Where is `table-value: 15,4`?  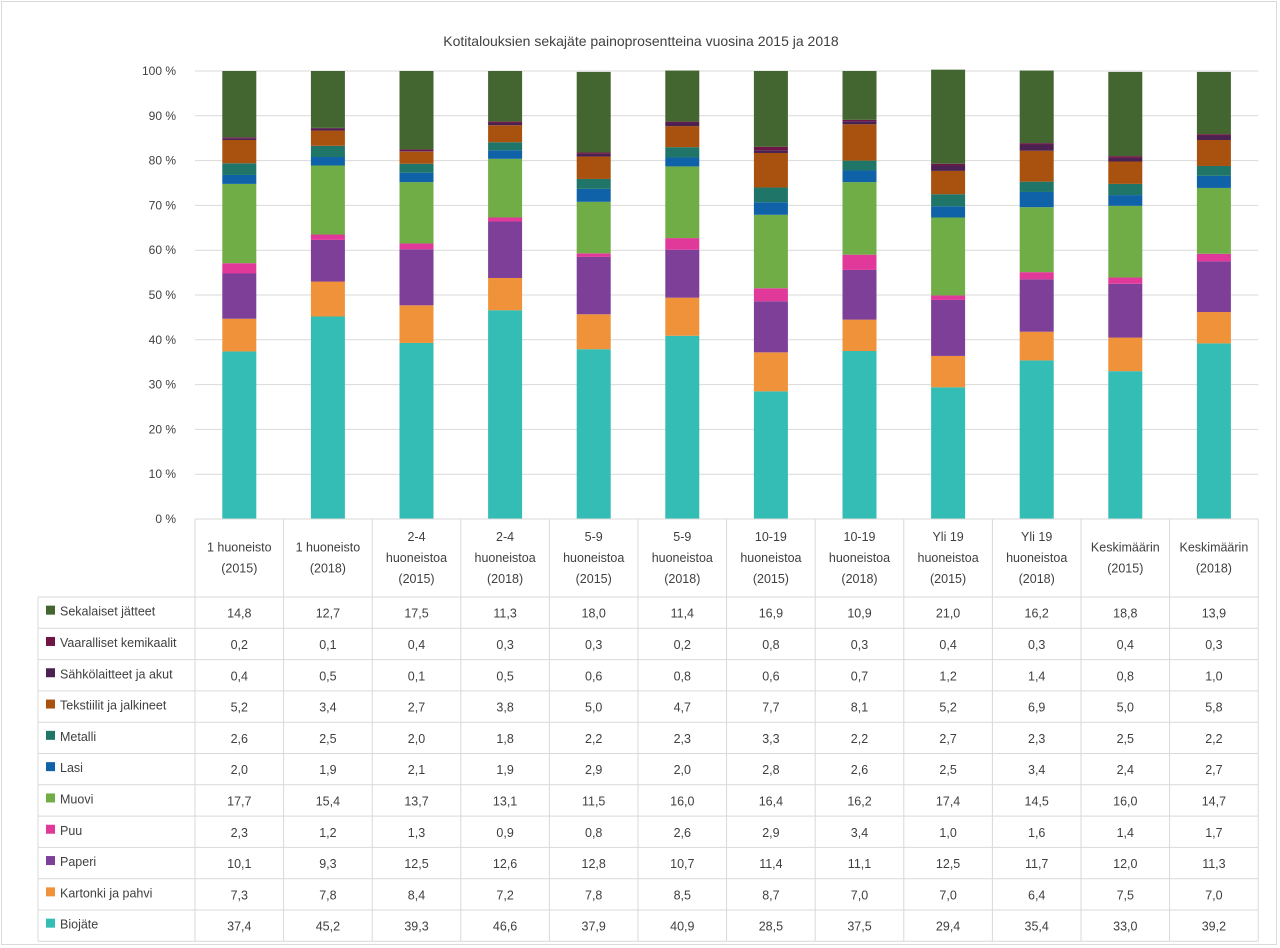 table-value: 15,4 is located at coordinates (328, 801).